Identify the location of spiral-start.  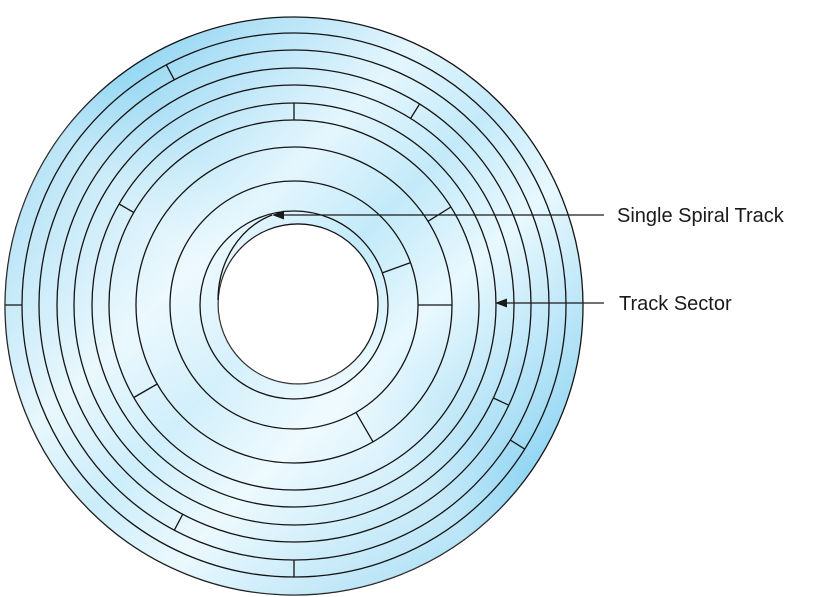
(245, 257).